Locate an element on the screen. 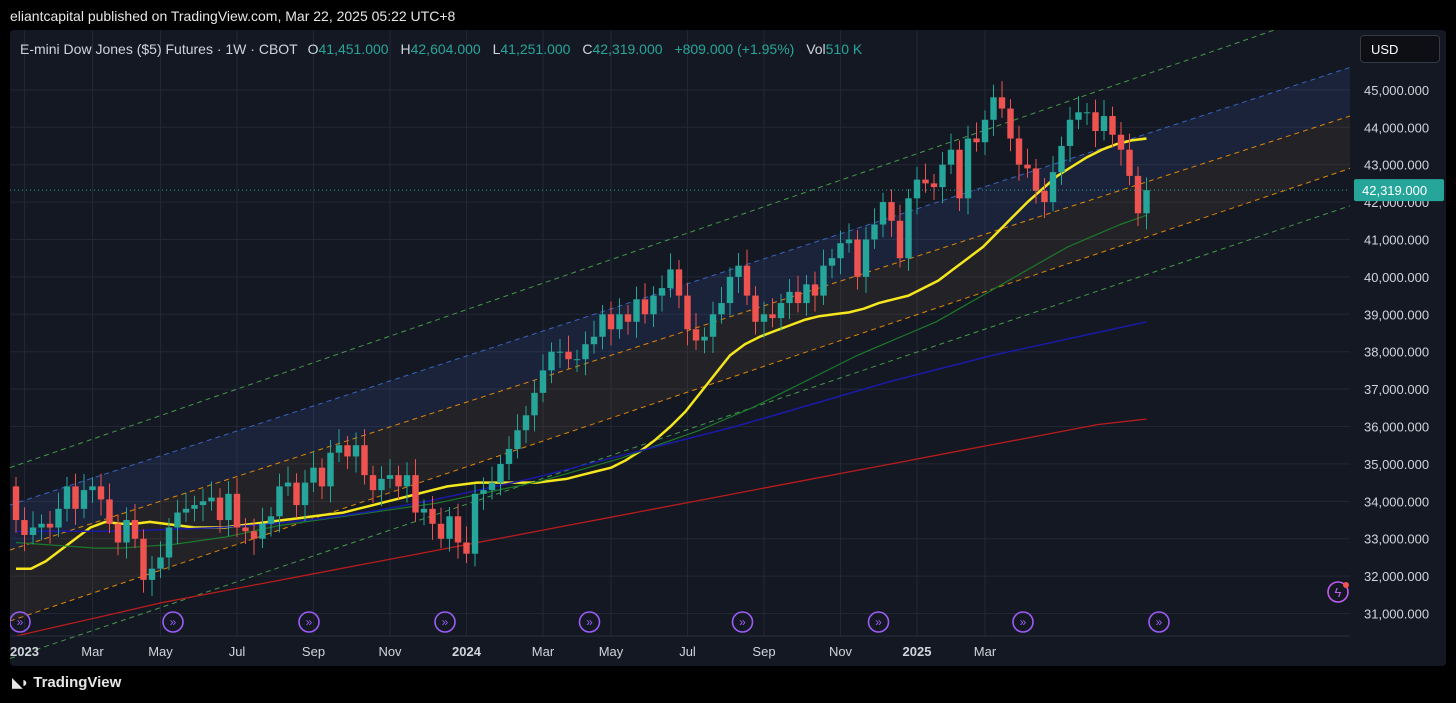  y-tick-label: 41,000.000 is located at coordinates (1396, 239).